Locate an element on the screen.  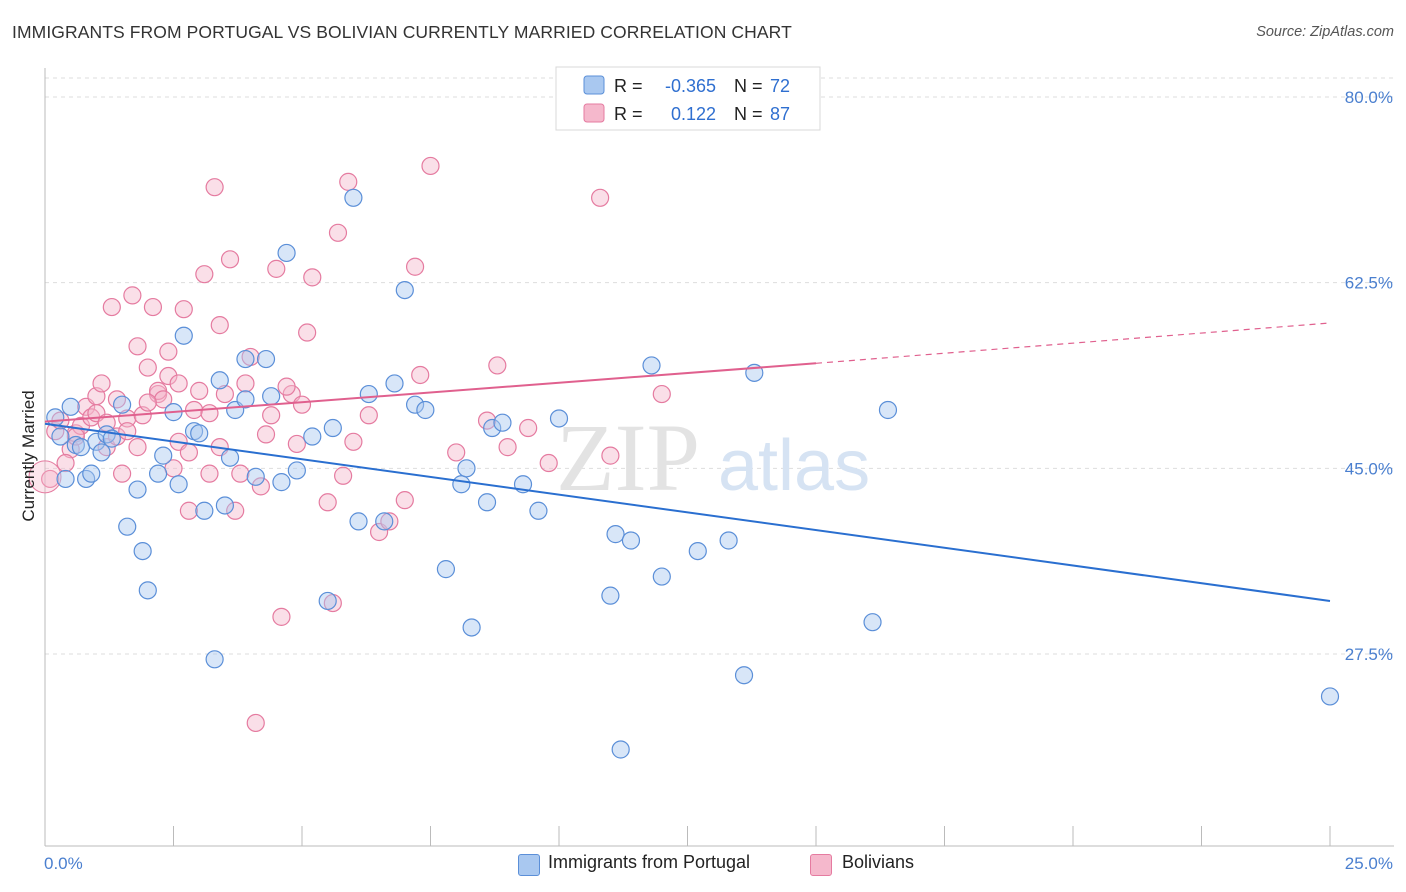
bottom-legend-bolivians: Bolivians is located at coordinates (878, 862).